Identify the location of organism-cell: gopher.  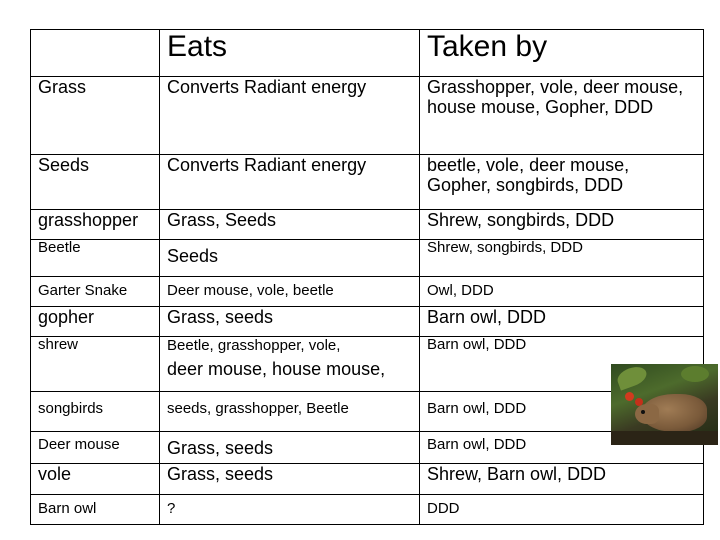
(95, 321).